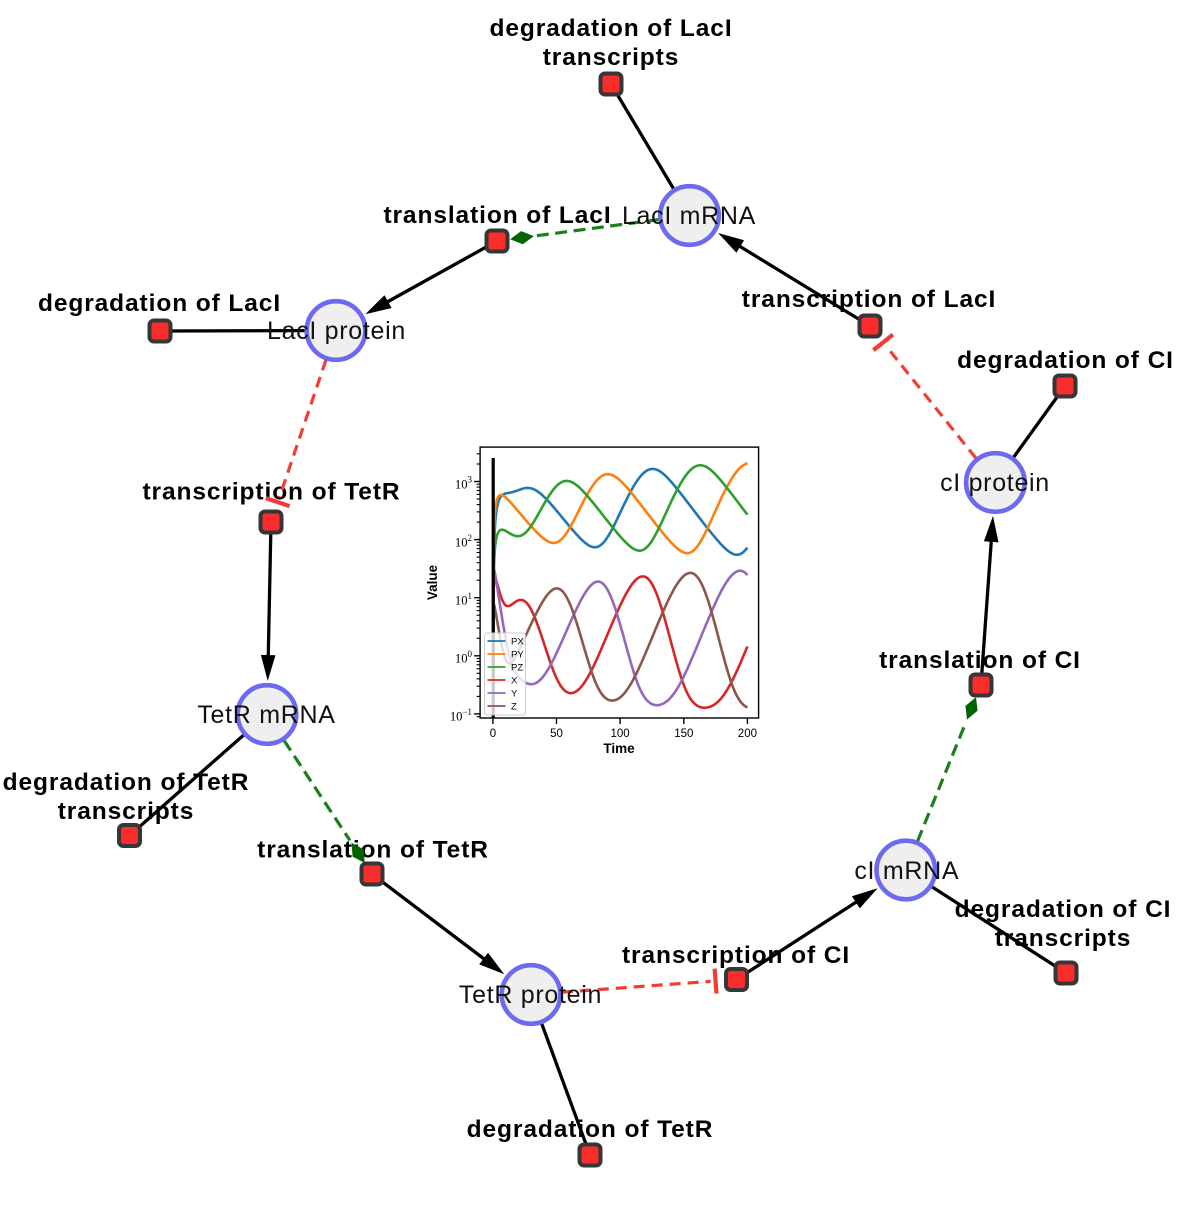 The height and width of the screenshot is (1205, 1189). Describe the element at coordinates (514, 707) in the screenshot. I see `svg-text: Z` at that location.